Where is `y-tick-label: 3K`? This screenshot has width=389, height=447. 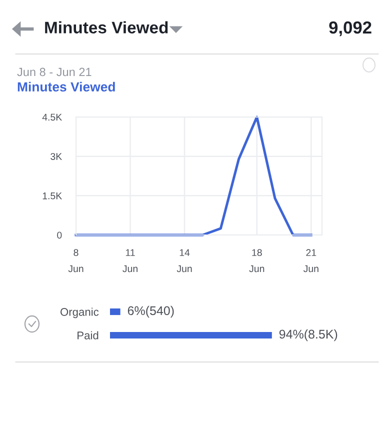
y-tick-label: 3K is located at coordinates (56, 156).